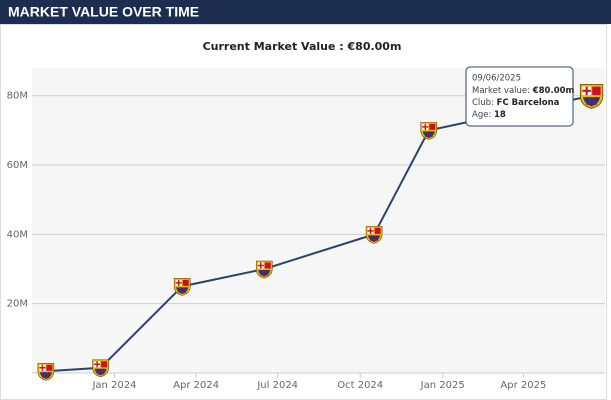 This screenshot has width=611, height=400. What do you see at coordinates (360, 385) in the screenshot?
I see `x-tick-label: Oct 2024` at bounding box center [360, 385].